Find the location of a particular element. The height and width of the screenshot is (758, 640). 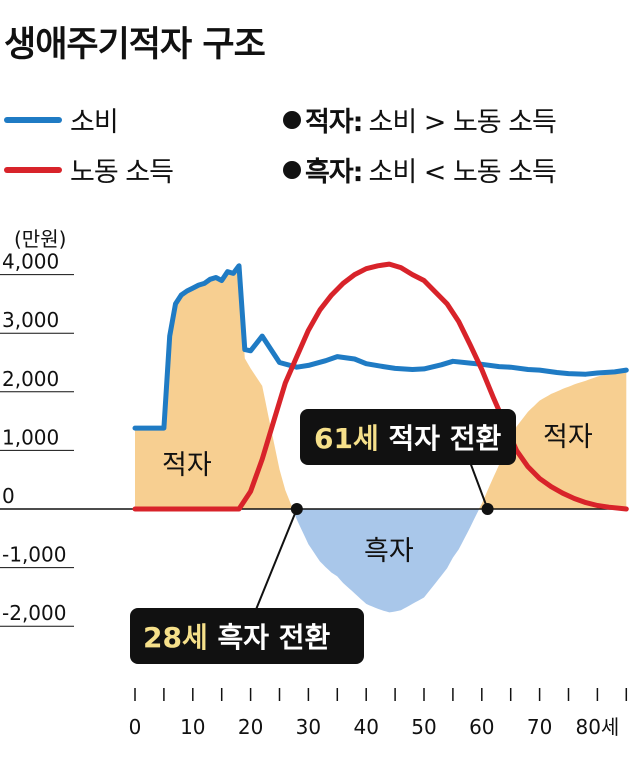

y-tick-labels: 4,000 3,000 2,000 1,000 0 -1,000 -2,000 is located at coordinates (34, 438).